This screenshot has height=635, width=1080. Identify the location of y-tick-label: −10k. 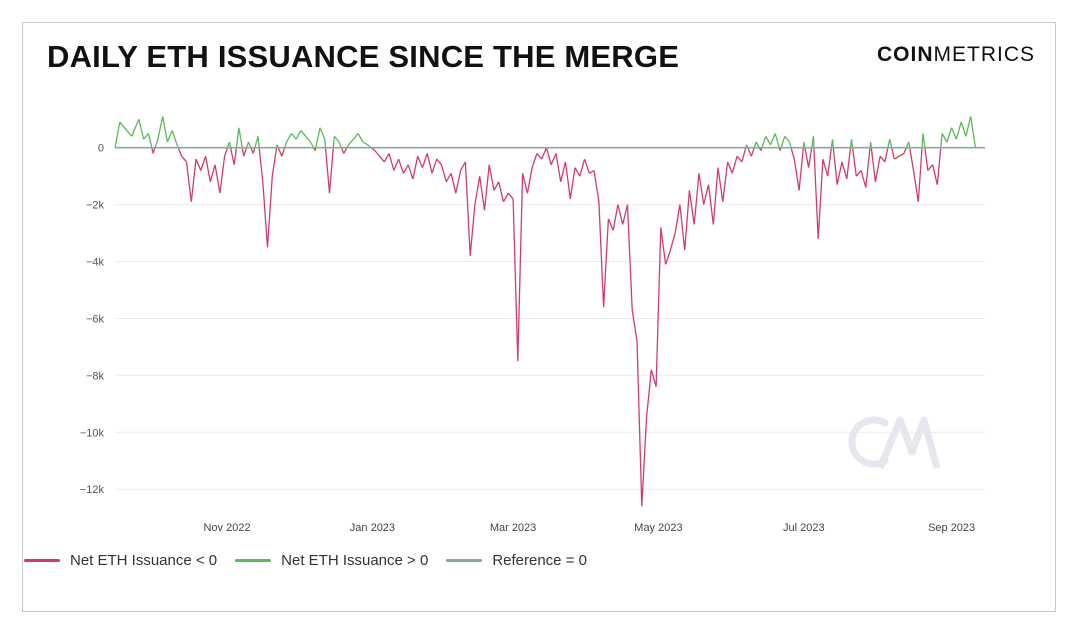
(92, 433).